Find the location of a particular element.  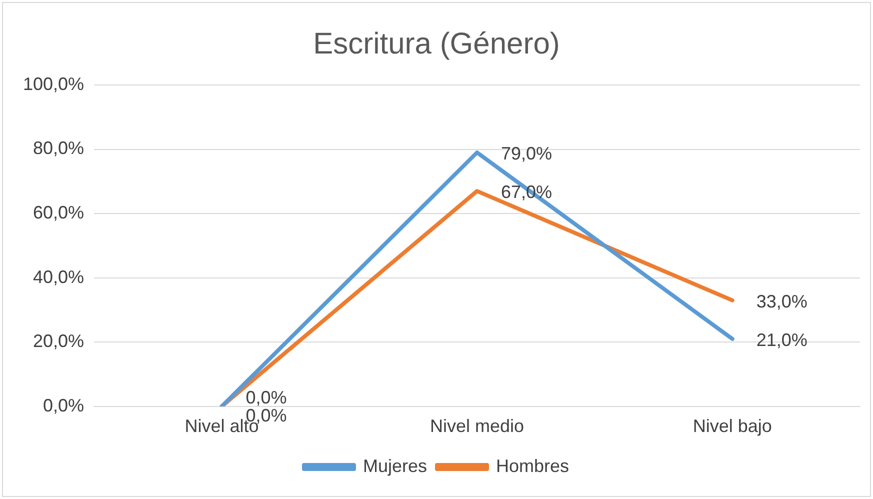

y-tick-label: 20,0% is located at coordinates (58, 341).